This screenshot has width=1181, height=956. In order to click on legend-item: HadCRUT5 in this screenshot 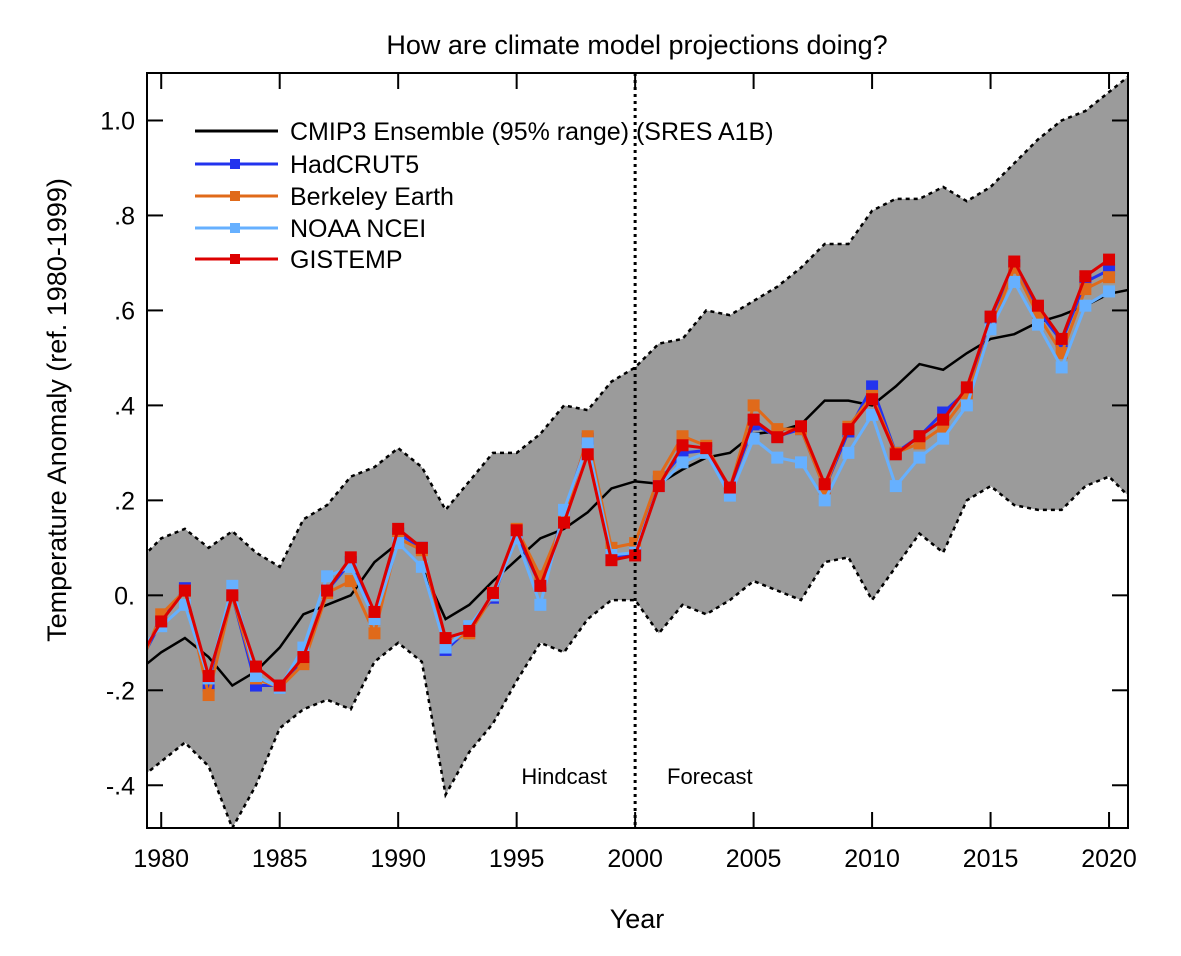, I will do `click(307, 165)`.